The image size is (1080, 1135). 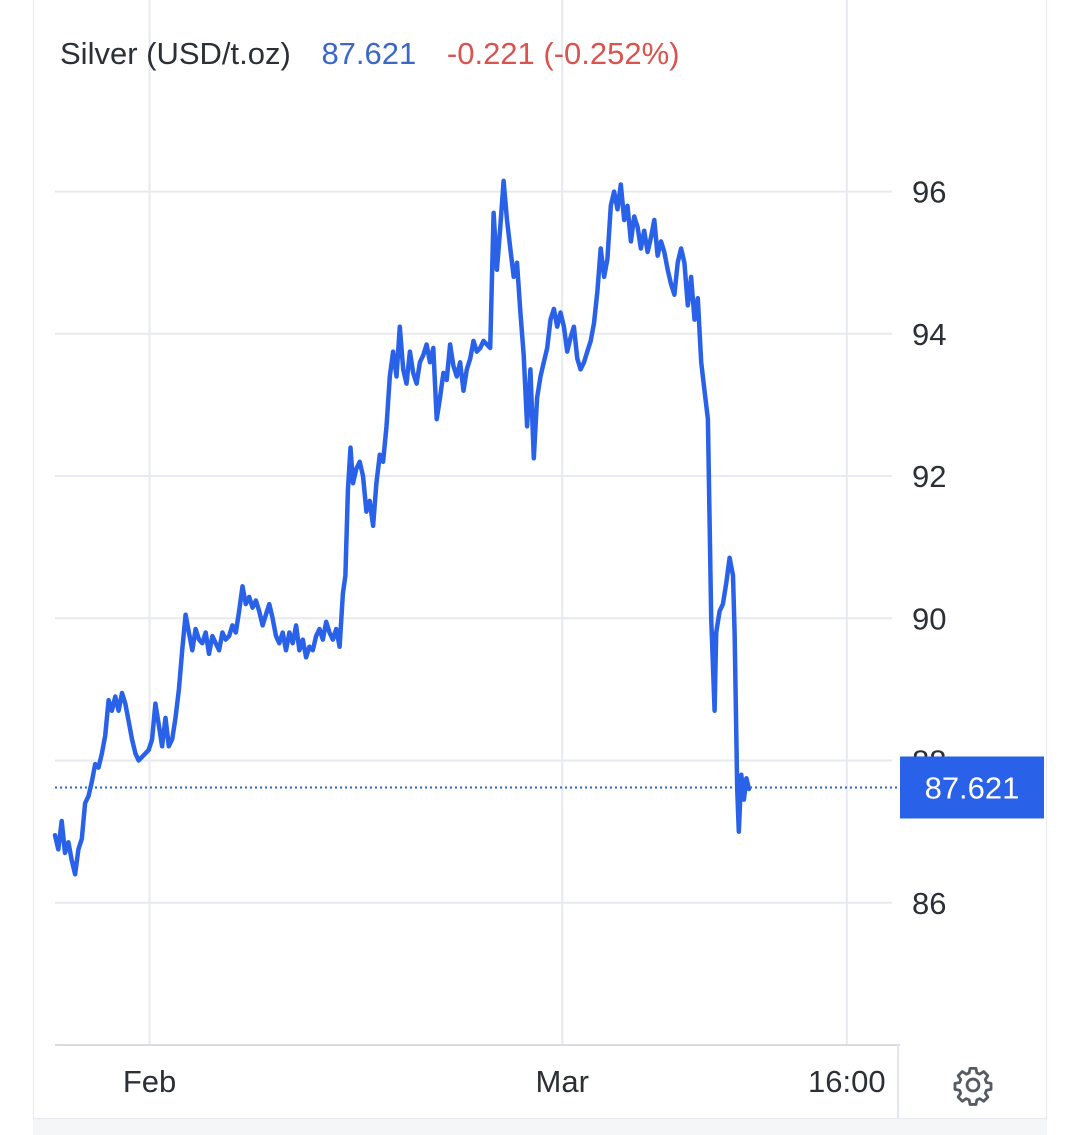 I want to click on gear-icon, so click(x=973, y=1085).